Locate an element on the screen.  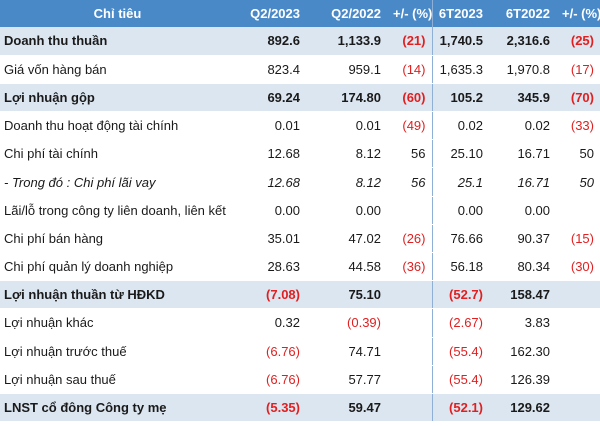
header-q2-2023: Q2/2023 is located at coordinates (270, 13).